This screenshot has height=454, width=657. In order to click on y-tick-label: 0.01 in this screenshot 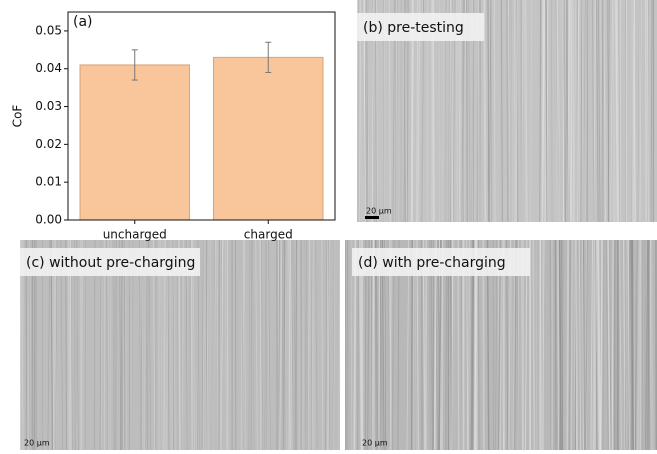, I will do `click(48, 182)`.